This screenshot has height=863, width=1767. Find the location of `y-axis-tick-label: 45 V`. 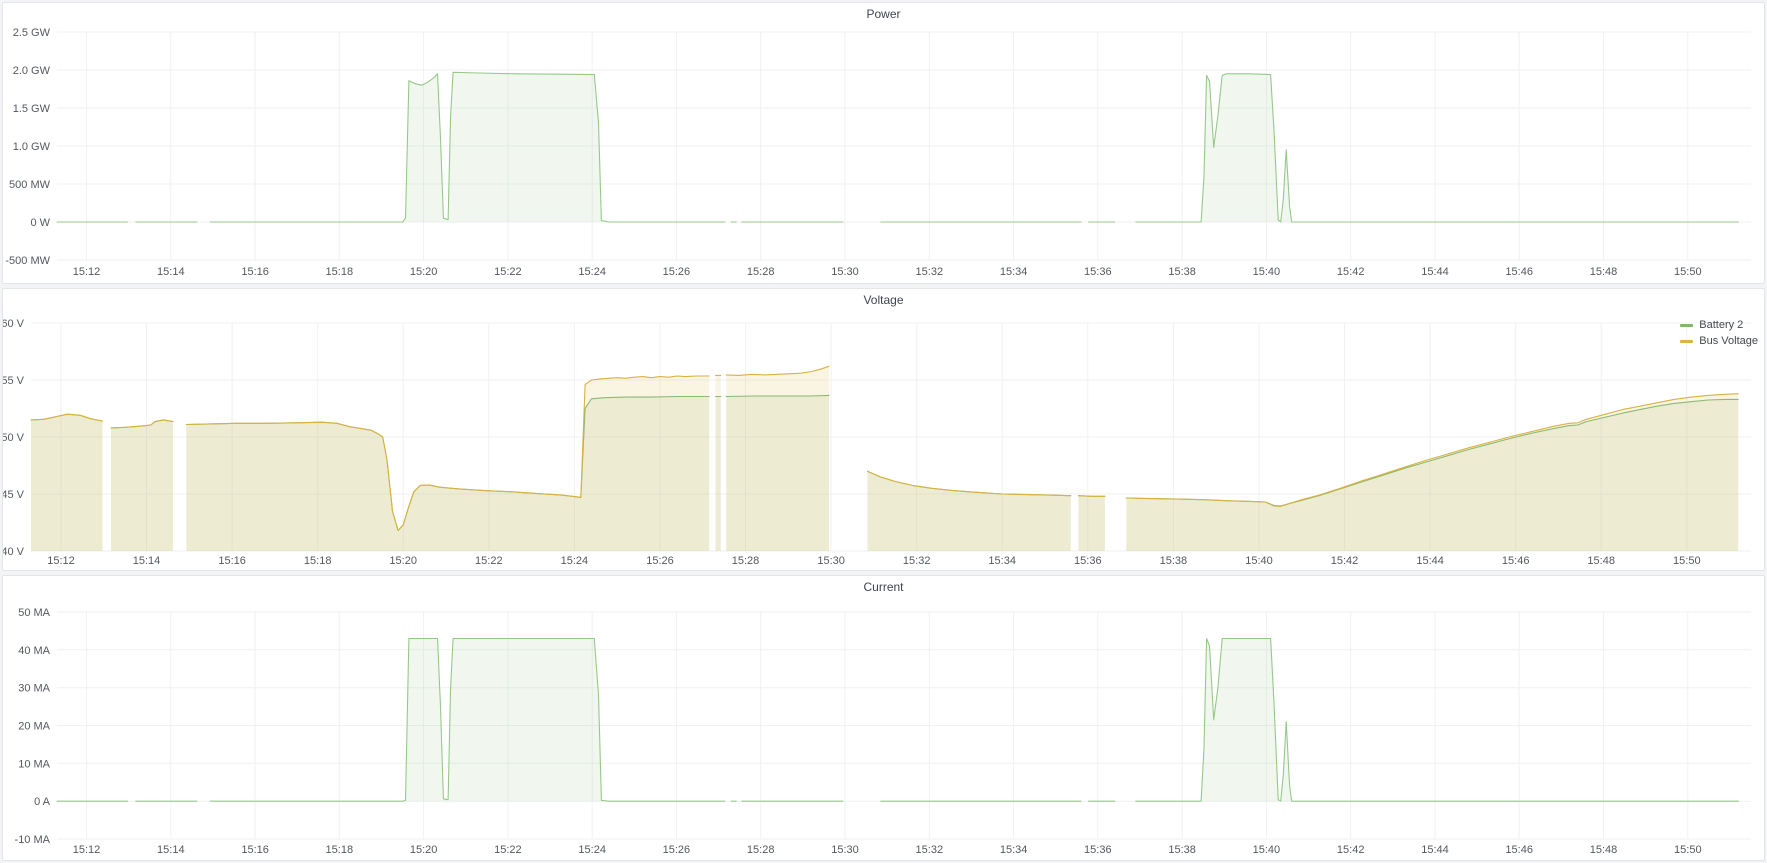

y-axis-tick-label: 45 V is located at coordinates (14, 495).